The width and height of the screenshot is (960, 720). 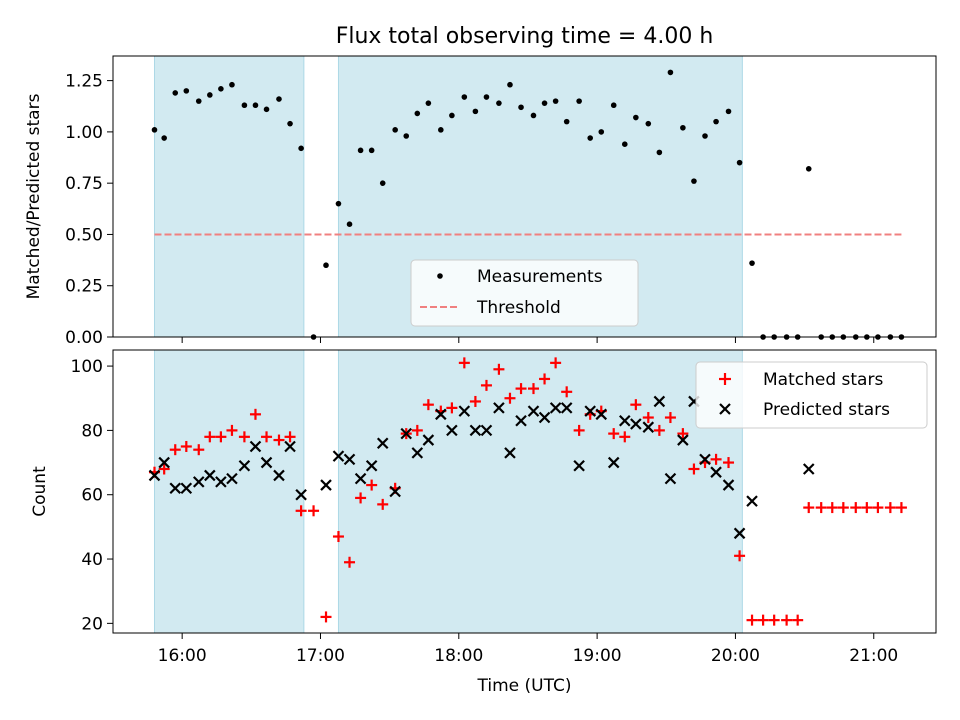 I want to click on top-y-tick-label: 1.25, so click(x=84, y=82).